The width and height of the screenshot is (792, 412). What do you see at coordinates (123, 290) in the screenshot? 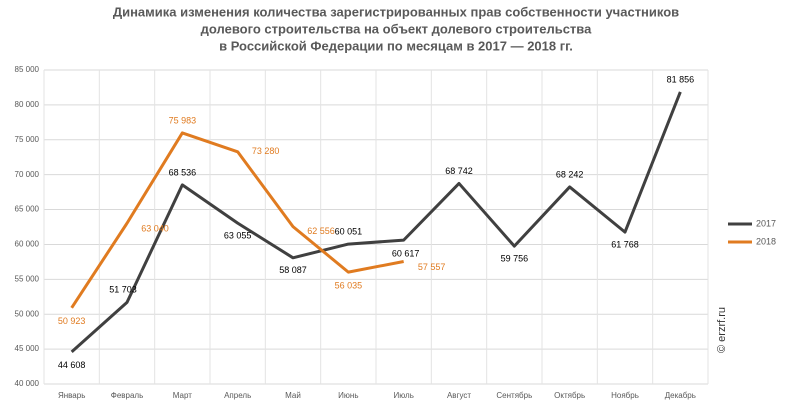
I see `data-label: 51 703` at bounding box center [123, 290].